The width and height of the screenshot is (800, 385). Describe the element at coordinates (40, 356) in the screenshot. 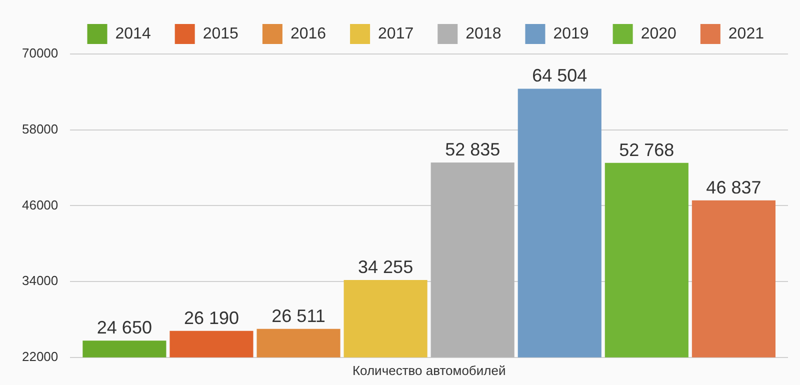

I see `y-tick-label: 22000` at that location.